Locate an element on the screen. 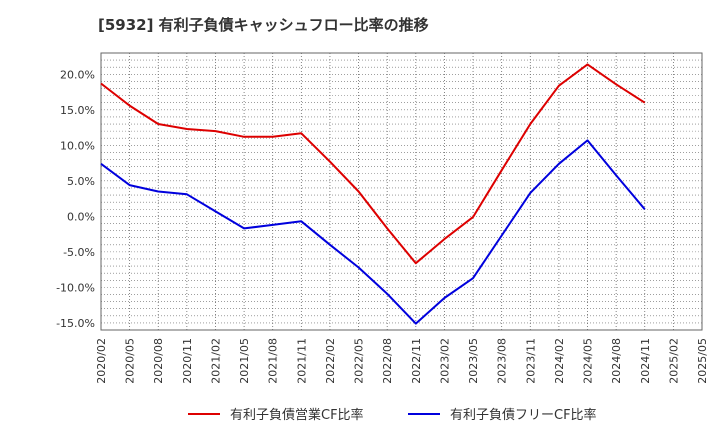 The width and height of the screenshot is (720, 440). y-tick-label: -10.0% is located at coordinates (75, 287).